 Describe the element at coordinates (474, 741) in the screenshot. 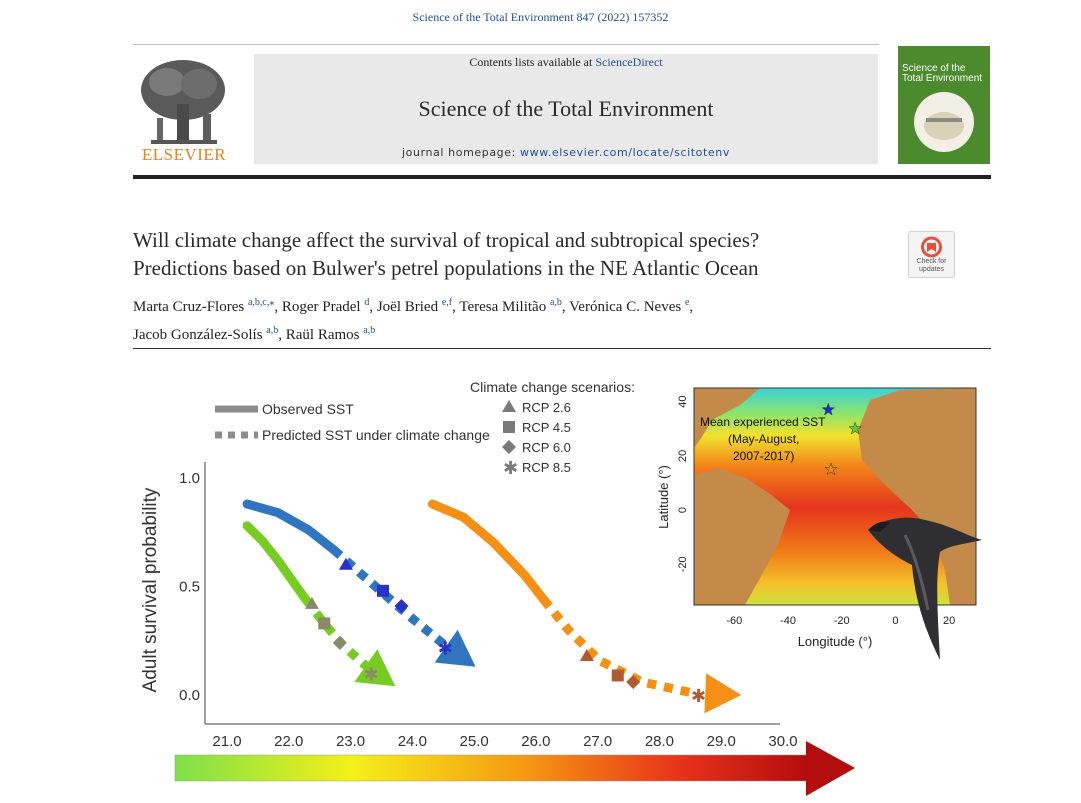

I see `x-tick-label: 25.0` at that location.